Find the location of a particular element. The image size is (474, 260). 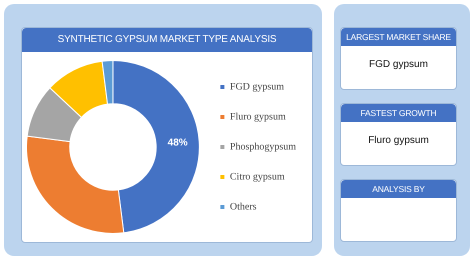

legend-label: Phosphogypsum is located at coordinates (263, 147).